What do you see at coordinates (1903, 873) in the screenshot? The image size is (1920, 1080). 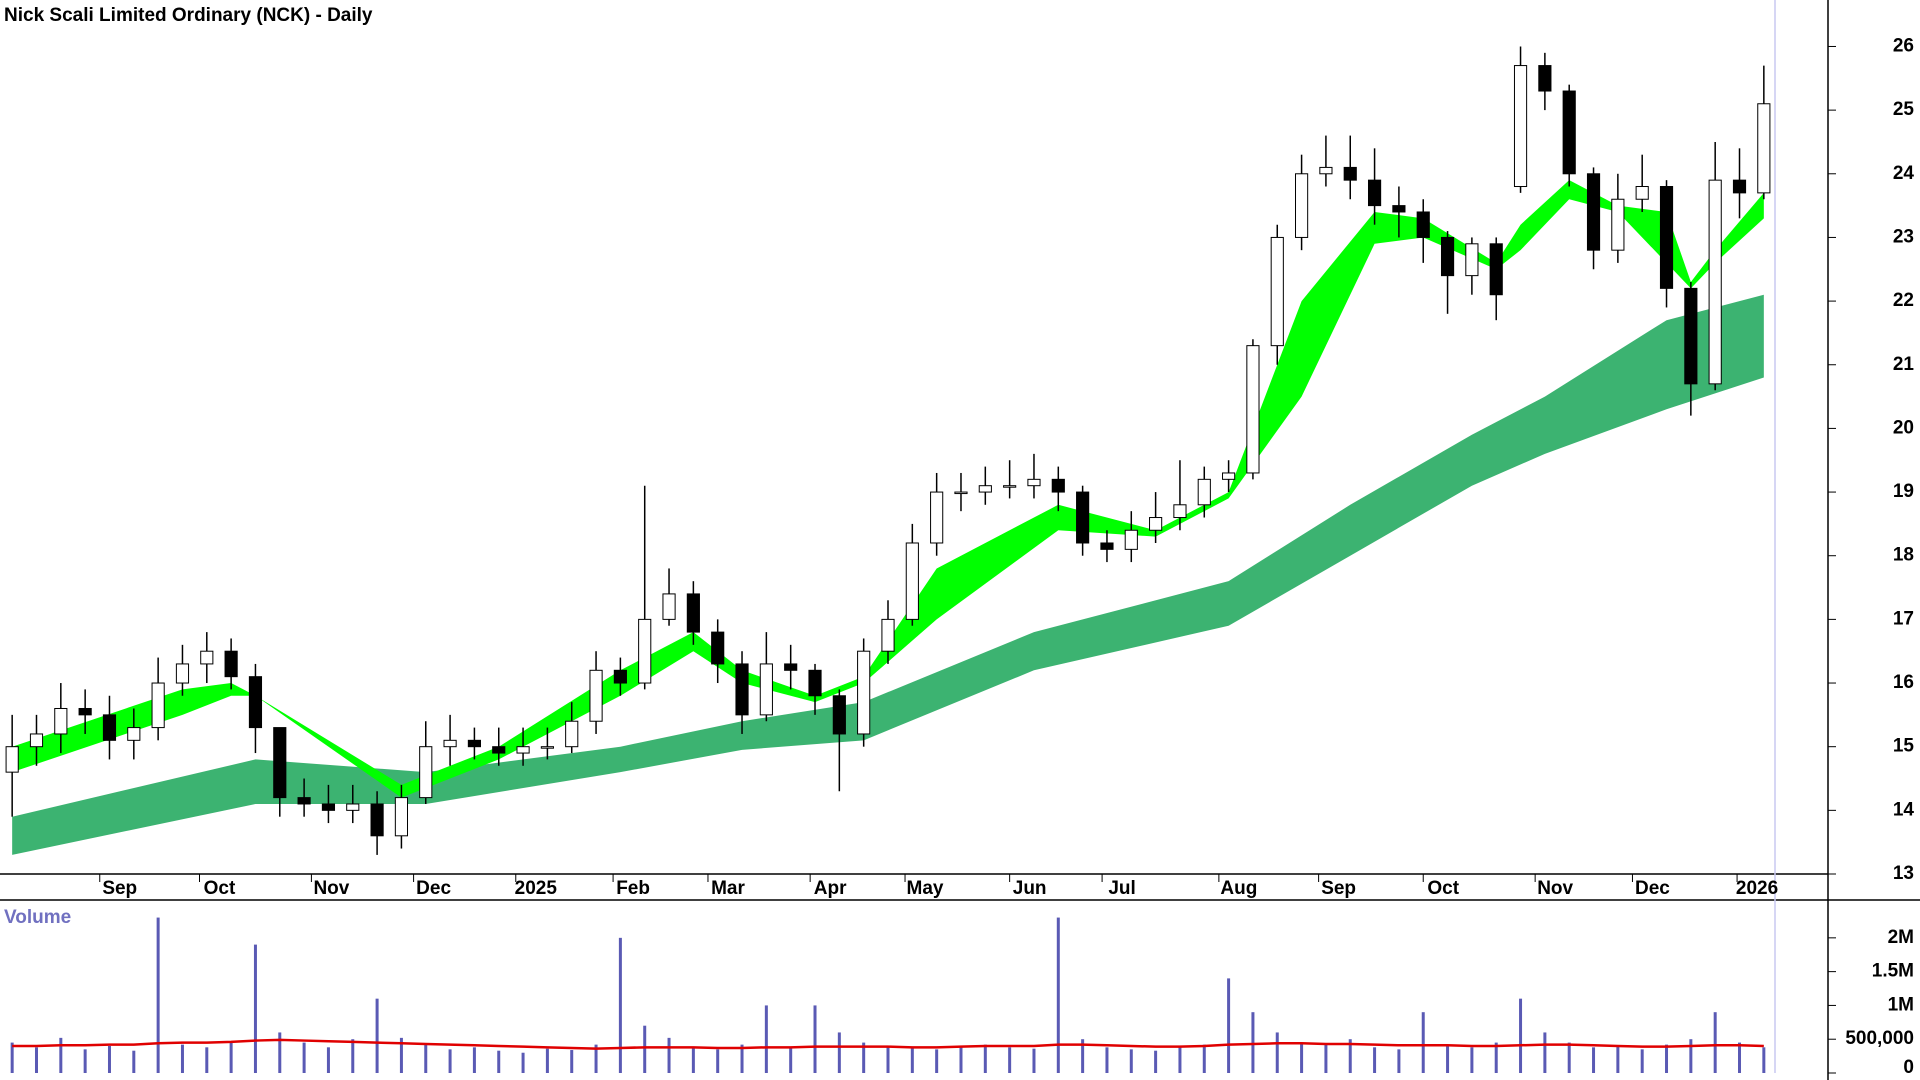 I see `y-tick-label: 13` at bounding box center [1903, 873].